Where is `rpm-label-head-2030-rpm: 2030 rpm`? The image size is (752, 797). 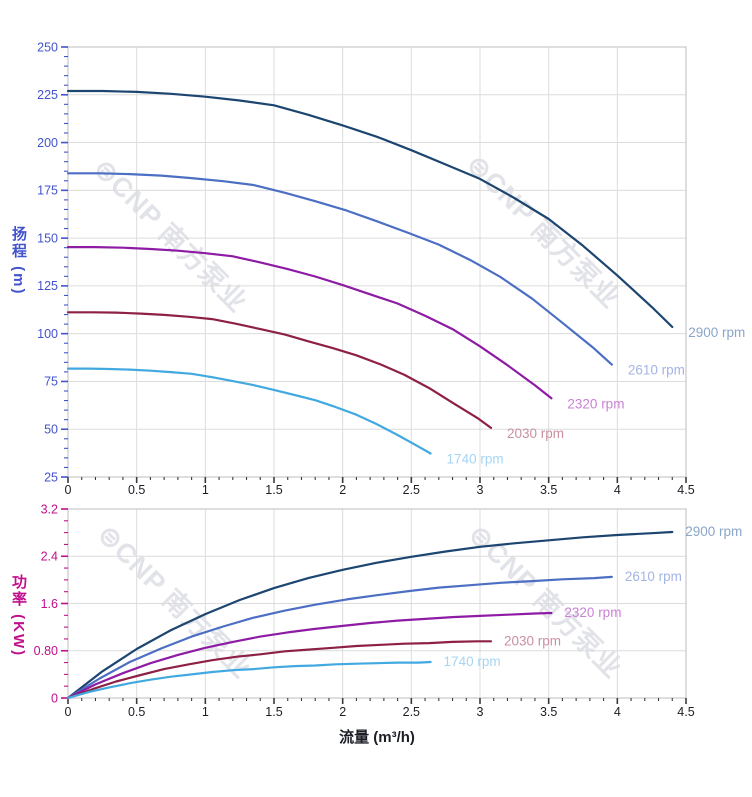 rpm-label-head-2030-rpm: 2030 rpm is located at coordinates (535, 433).